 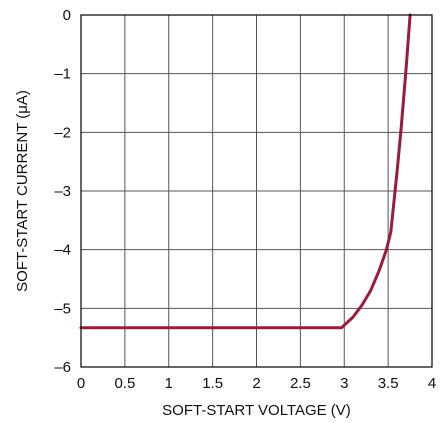 I want to click on y-tick-labels: 0 –1 –2 –3 –4 –5 –6, so click(x=62, y=191).